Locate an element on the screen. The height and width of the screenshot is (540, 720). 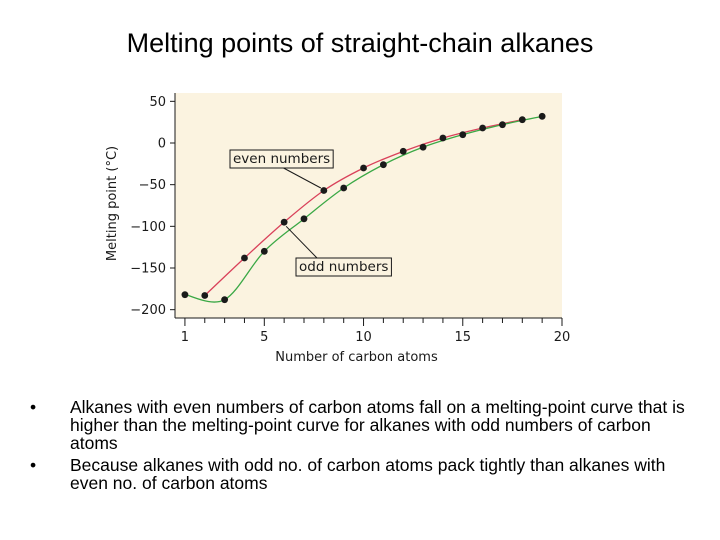
y-axis-label: Melting point (°C) is located at coordinates (112, 203).